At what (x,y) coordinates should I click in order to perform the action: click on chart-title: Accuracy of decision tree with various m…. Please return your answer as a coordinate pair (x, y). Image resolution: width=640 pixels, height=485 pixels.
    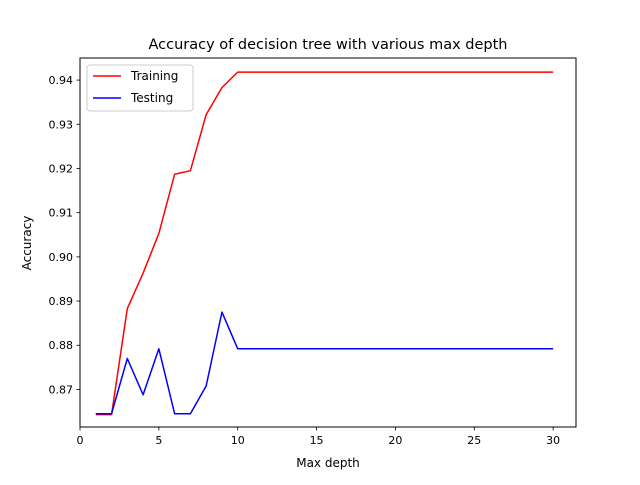
    Looking at the image, I should click on (327, 45).